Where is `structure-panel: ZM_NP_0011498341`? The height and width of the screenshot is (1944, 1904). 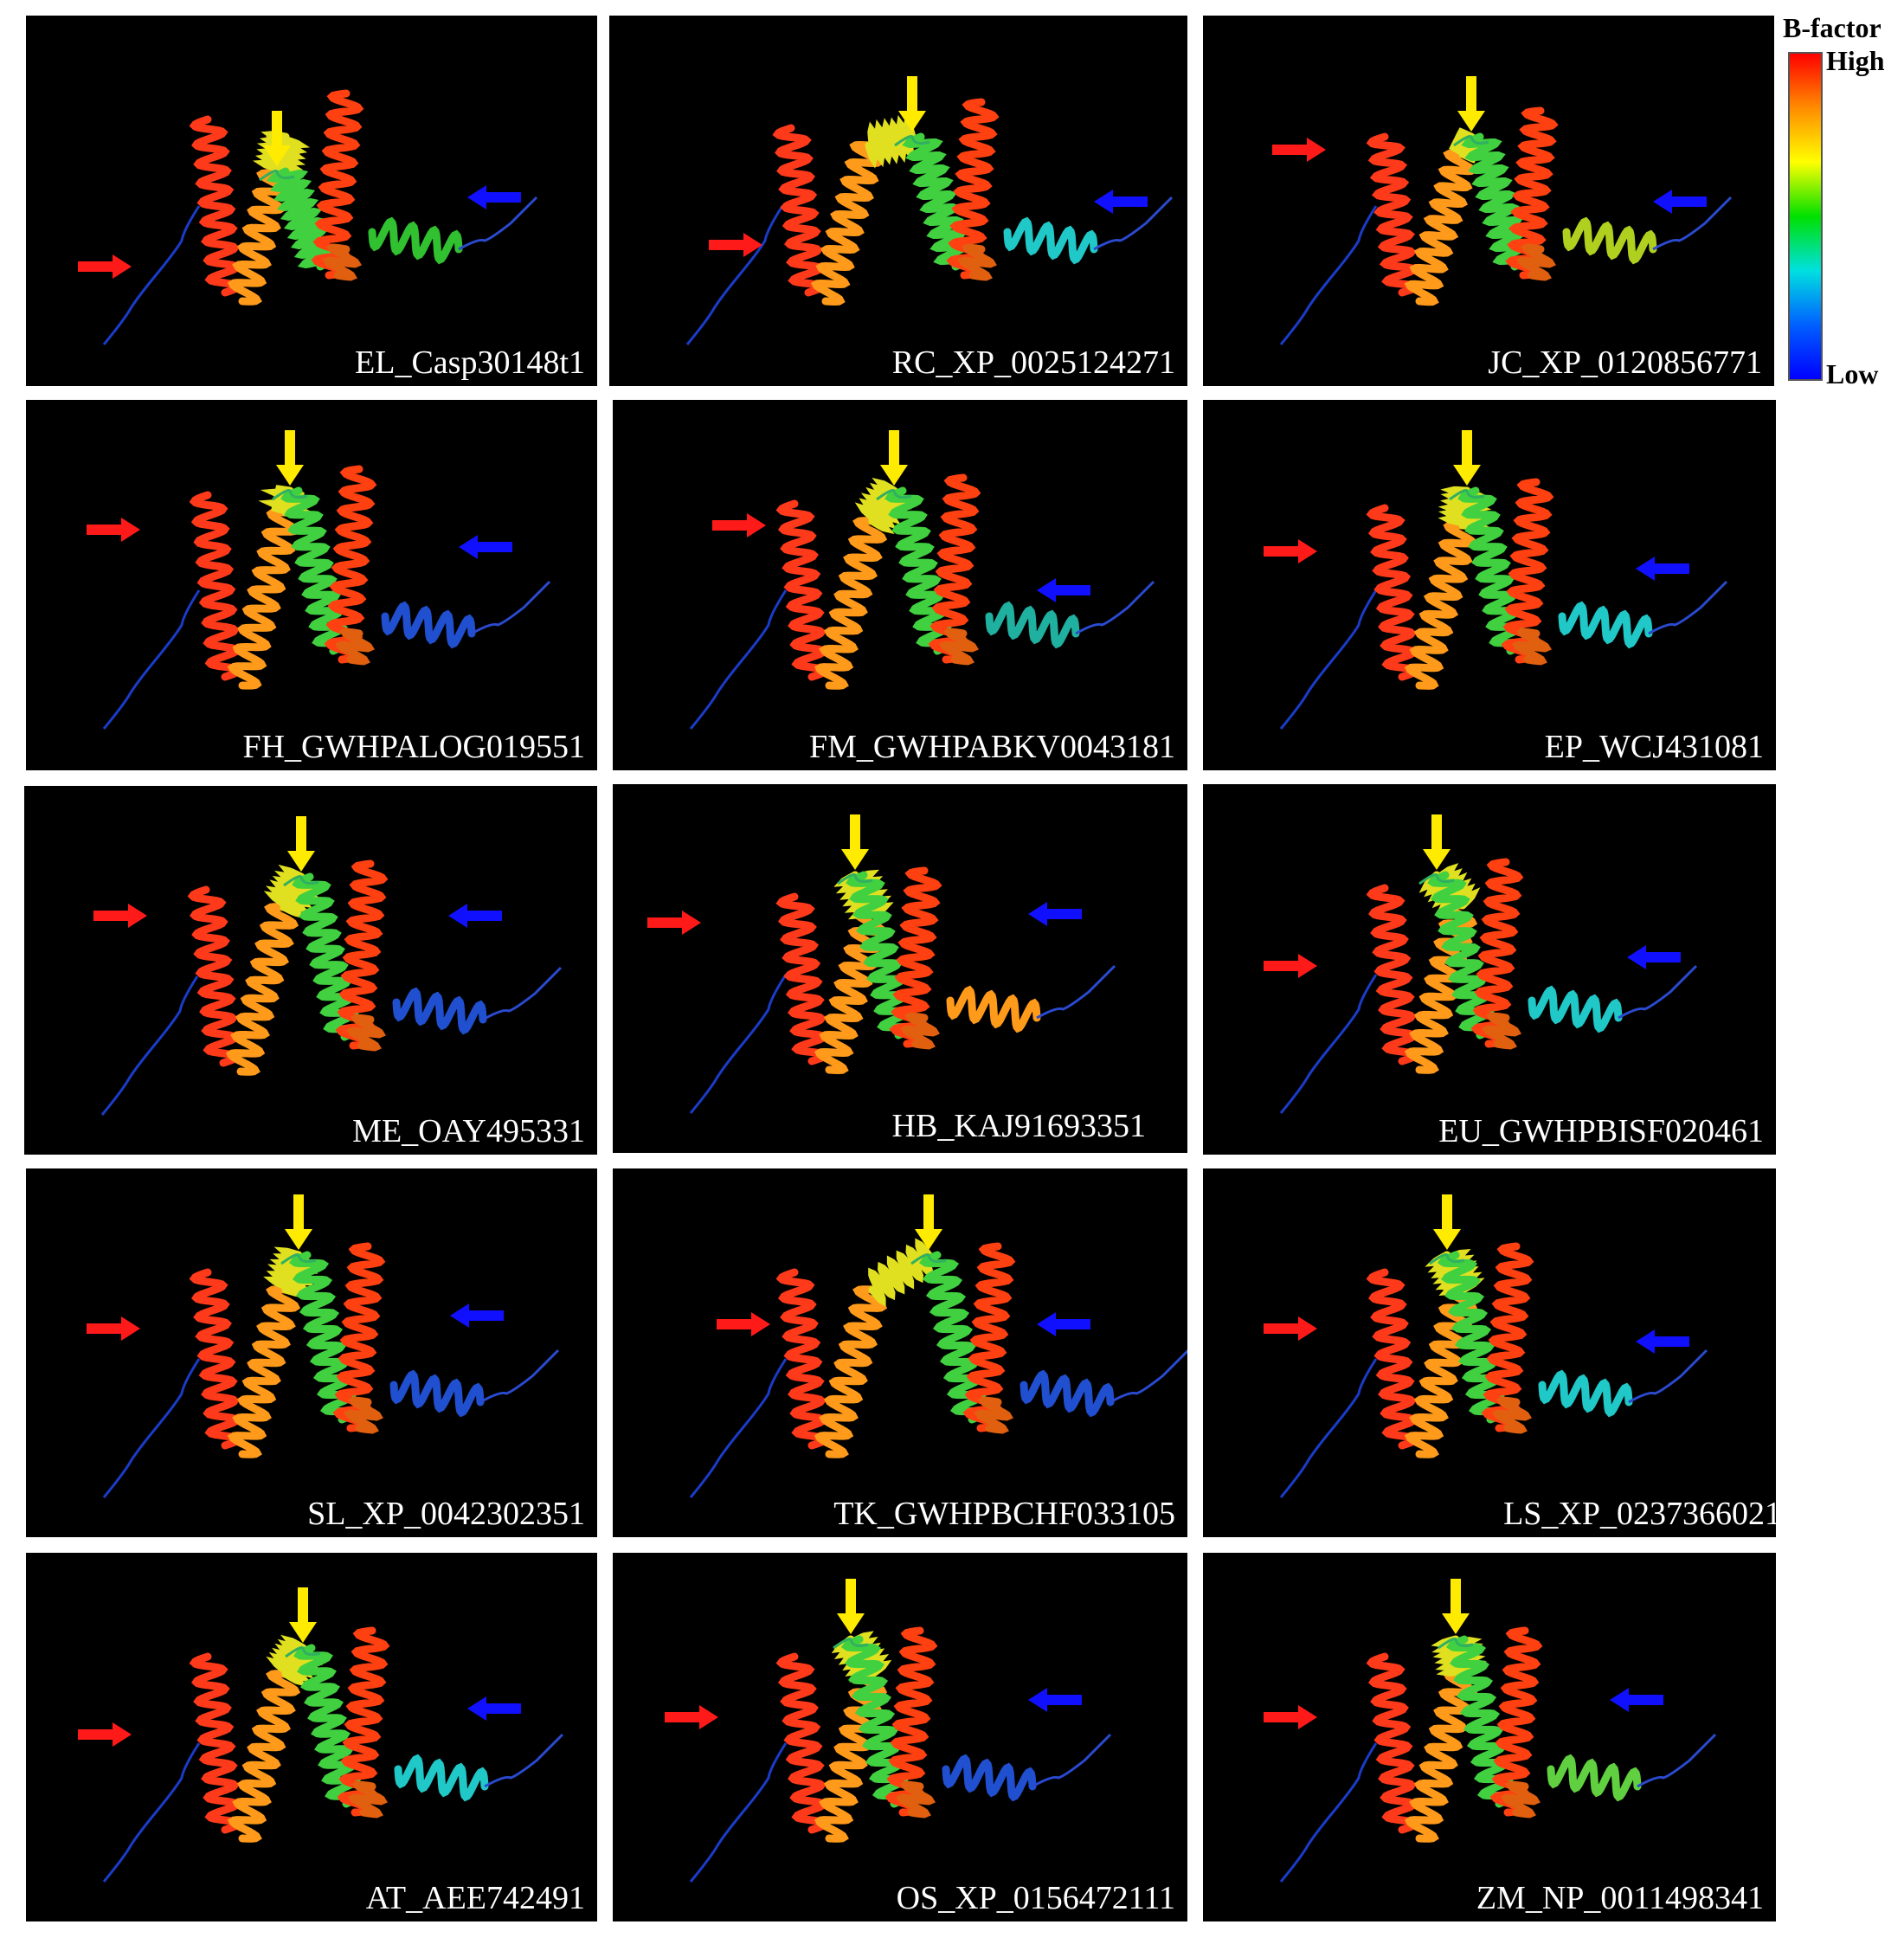
structure-panel: ZM_NP_0011498341 is located at coordinates (1489, 1737).